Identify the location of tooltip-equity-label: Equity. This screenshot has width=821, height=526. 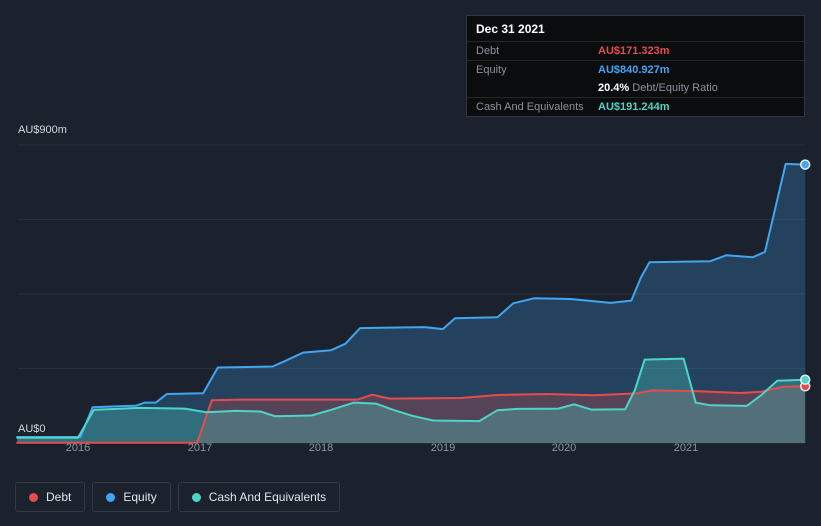
(491, 70).